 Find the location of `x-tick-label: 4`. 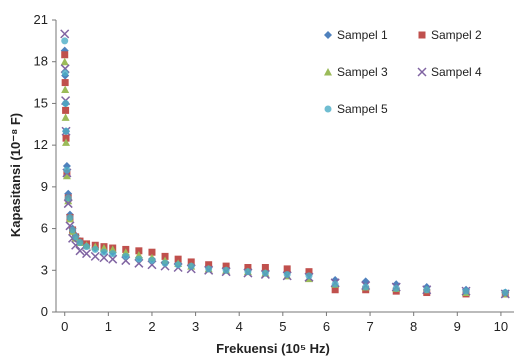

x-tick-label: 4 is located at coordinates (239, 326).